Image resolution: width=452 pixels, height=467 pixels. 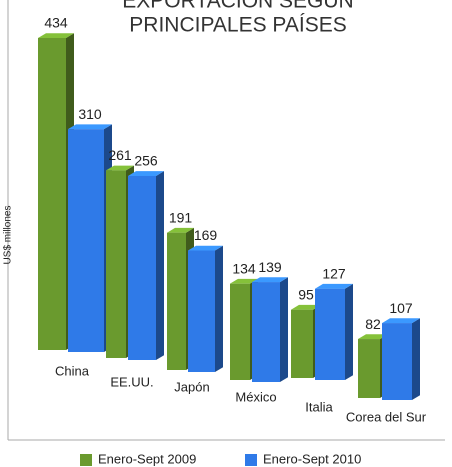 What do you see at coordinates (191, 386) in the screenshot?
I see `x-tick-label: Japón` at bounding box center [191, 386].